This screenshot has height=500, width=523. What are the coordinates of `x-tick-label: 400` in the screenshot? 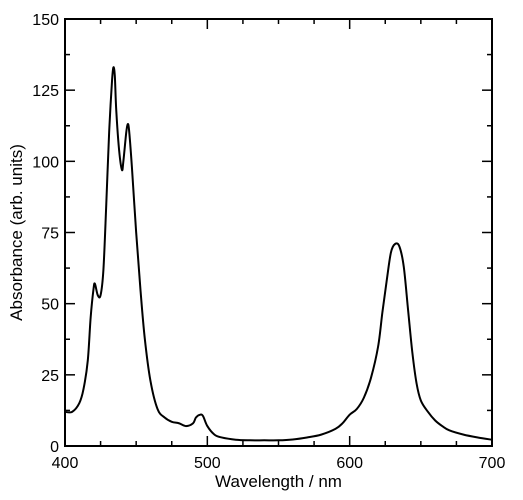 It's located at (65, 463).